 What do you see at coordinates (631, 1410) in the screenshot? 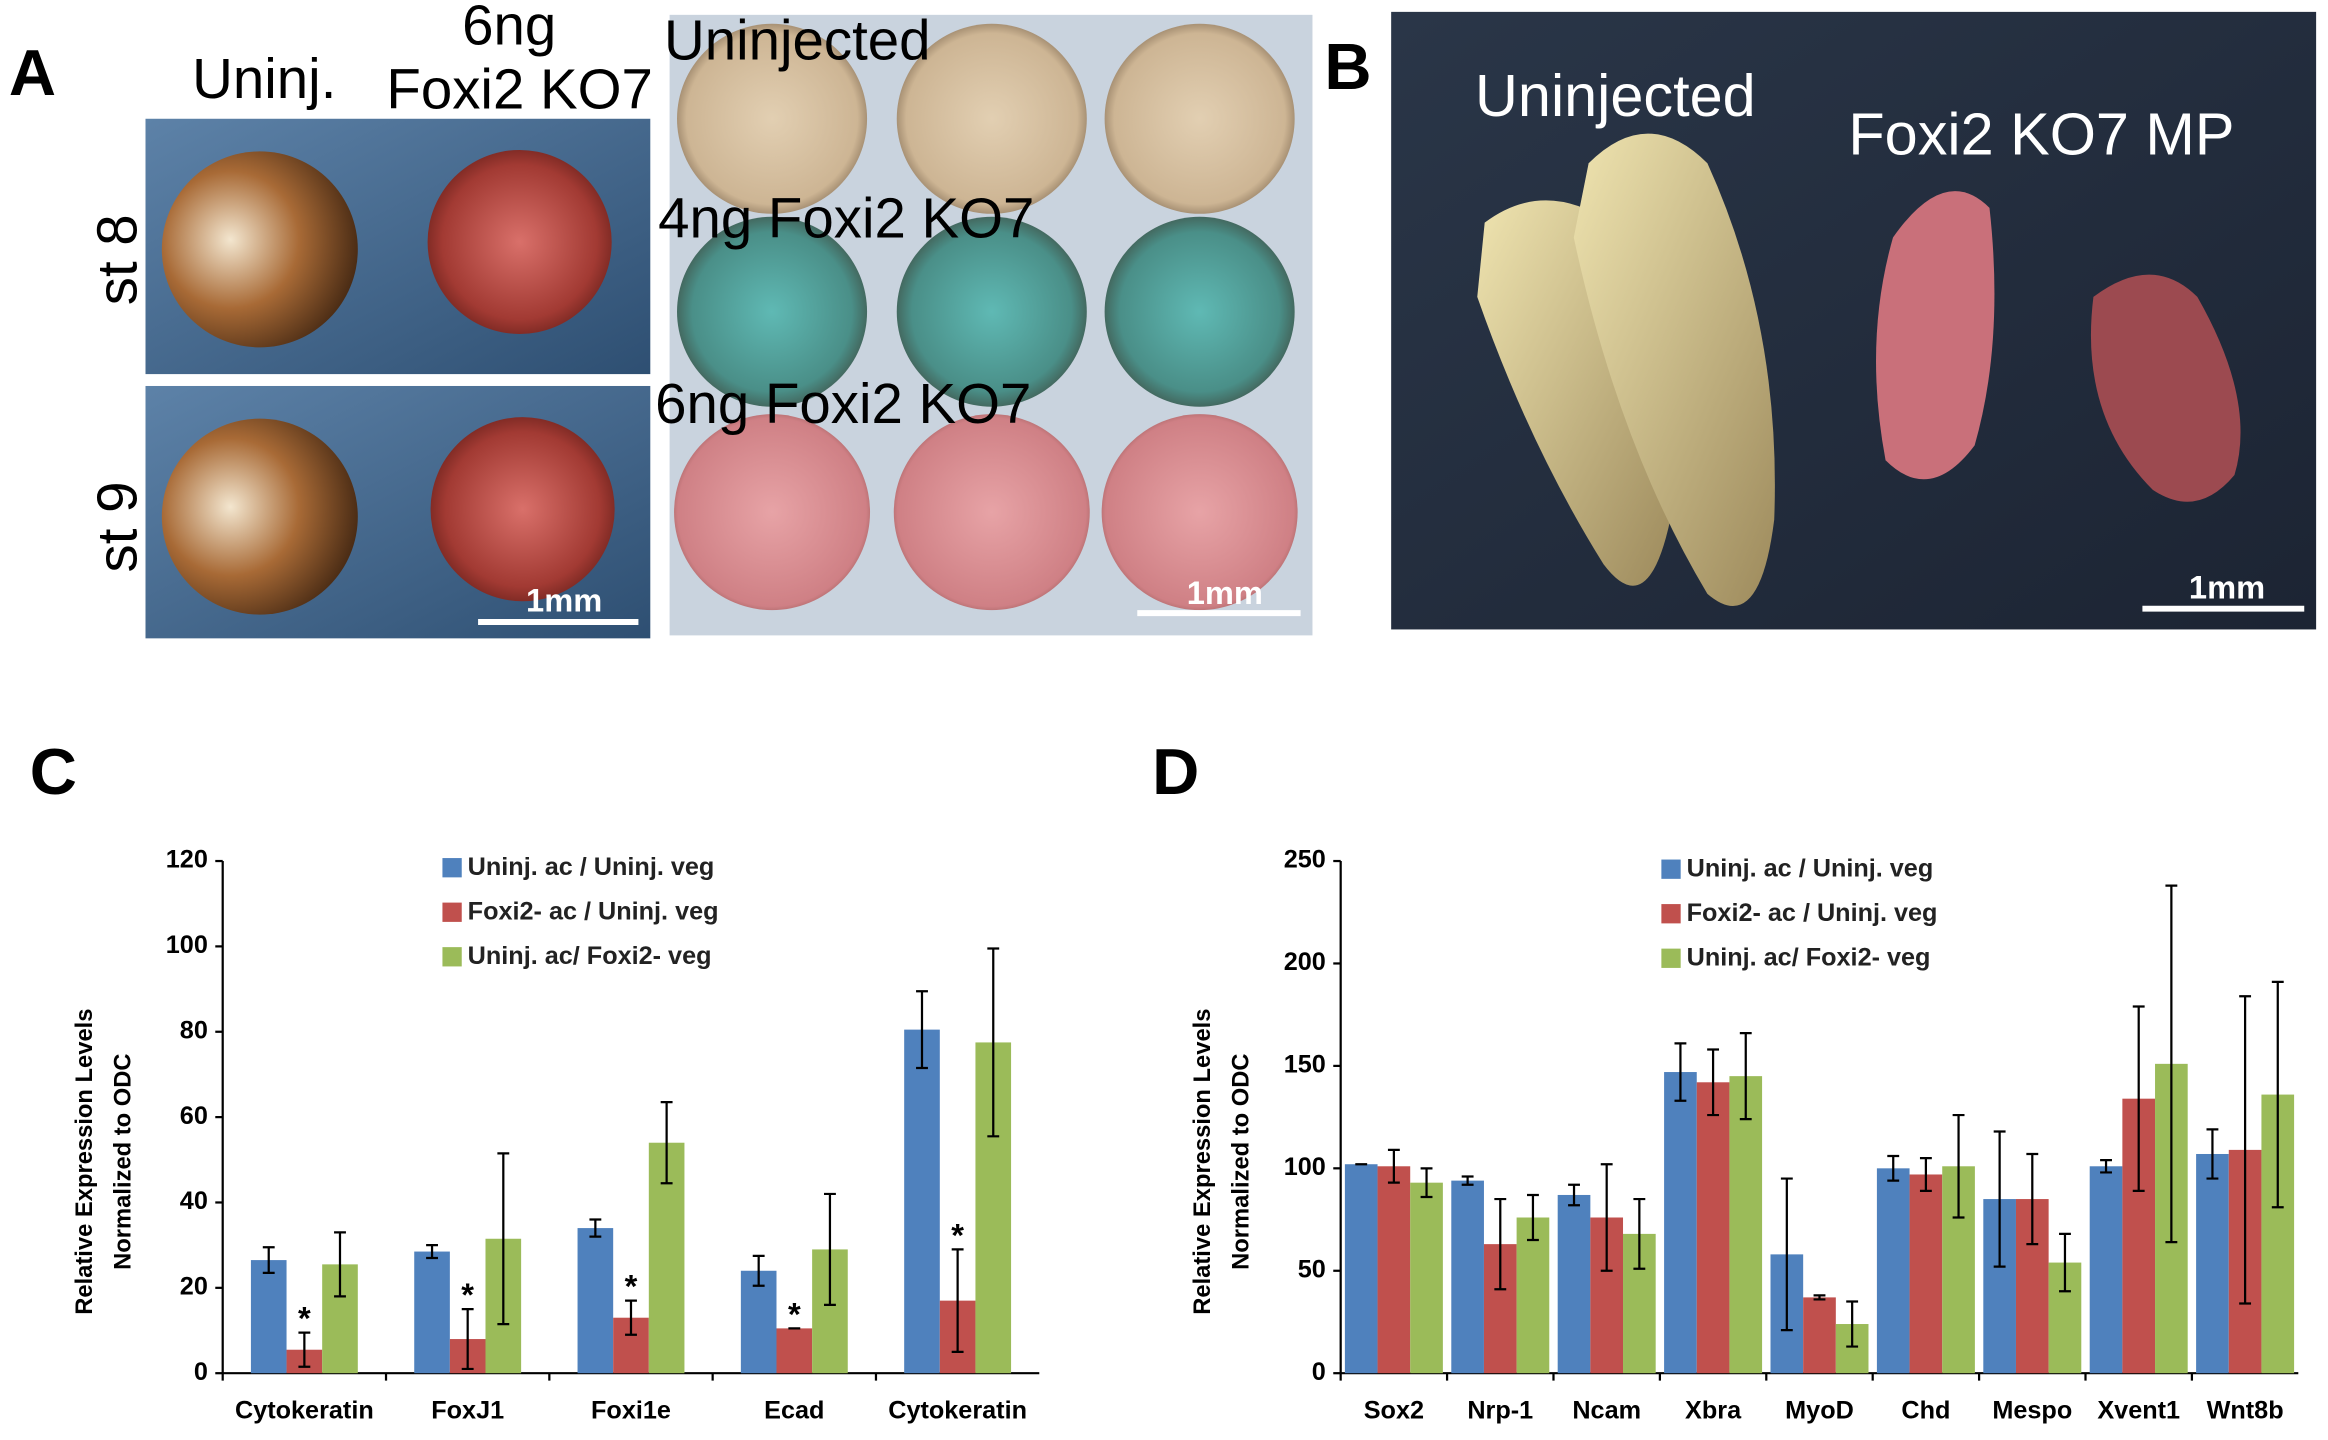
I see `x-tick-label: Foxi1e` at bounding box center [631, 1410].